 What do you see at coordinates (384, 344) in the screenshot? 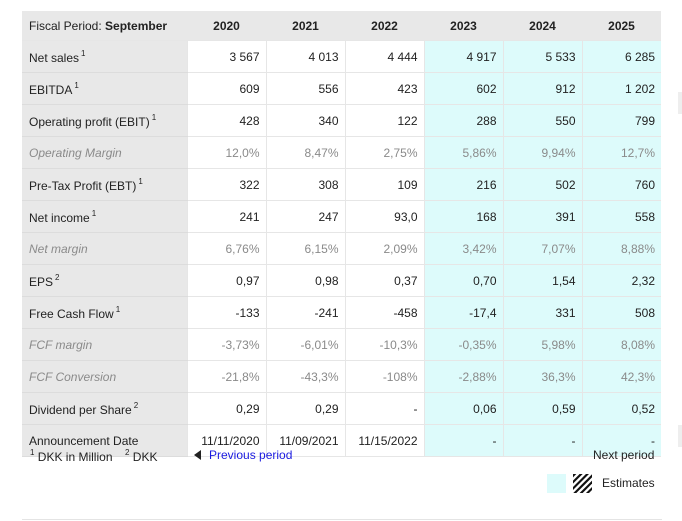
I see `table-cell: -10,3%` at bounding box center [384, 344].